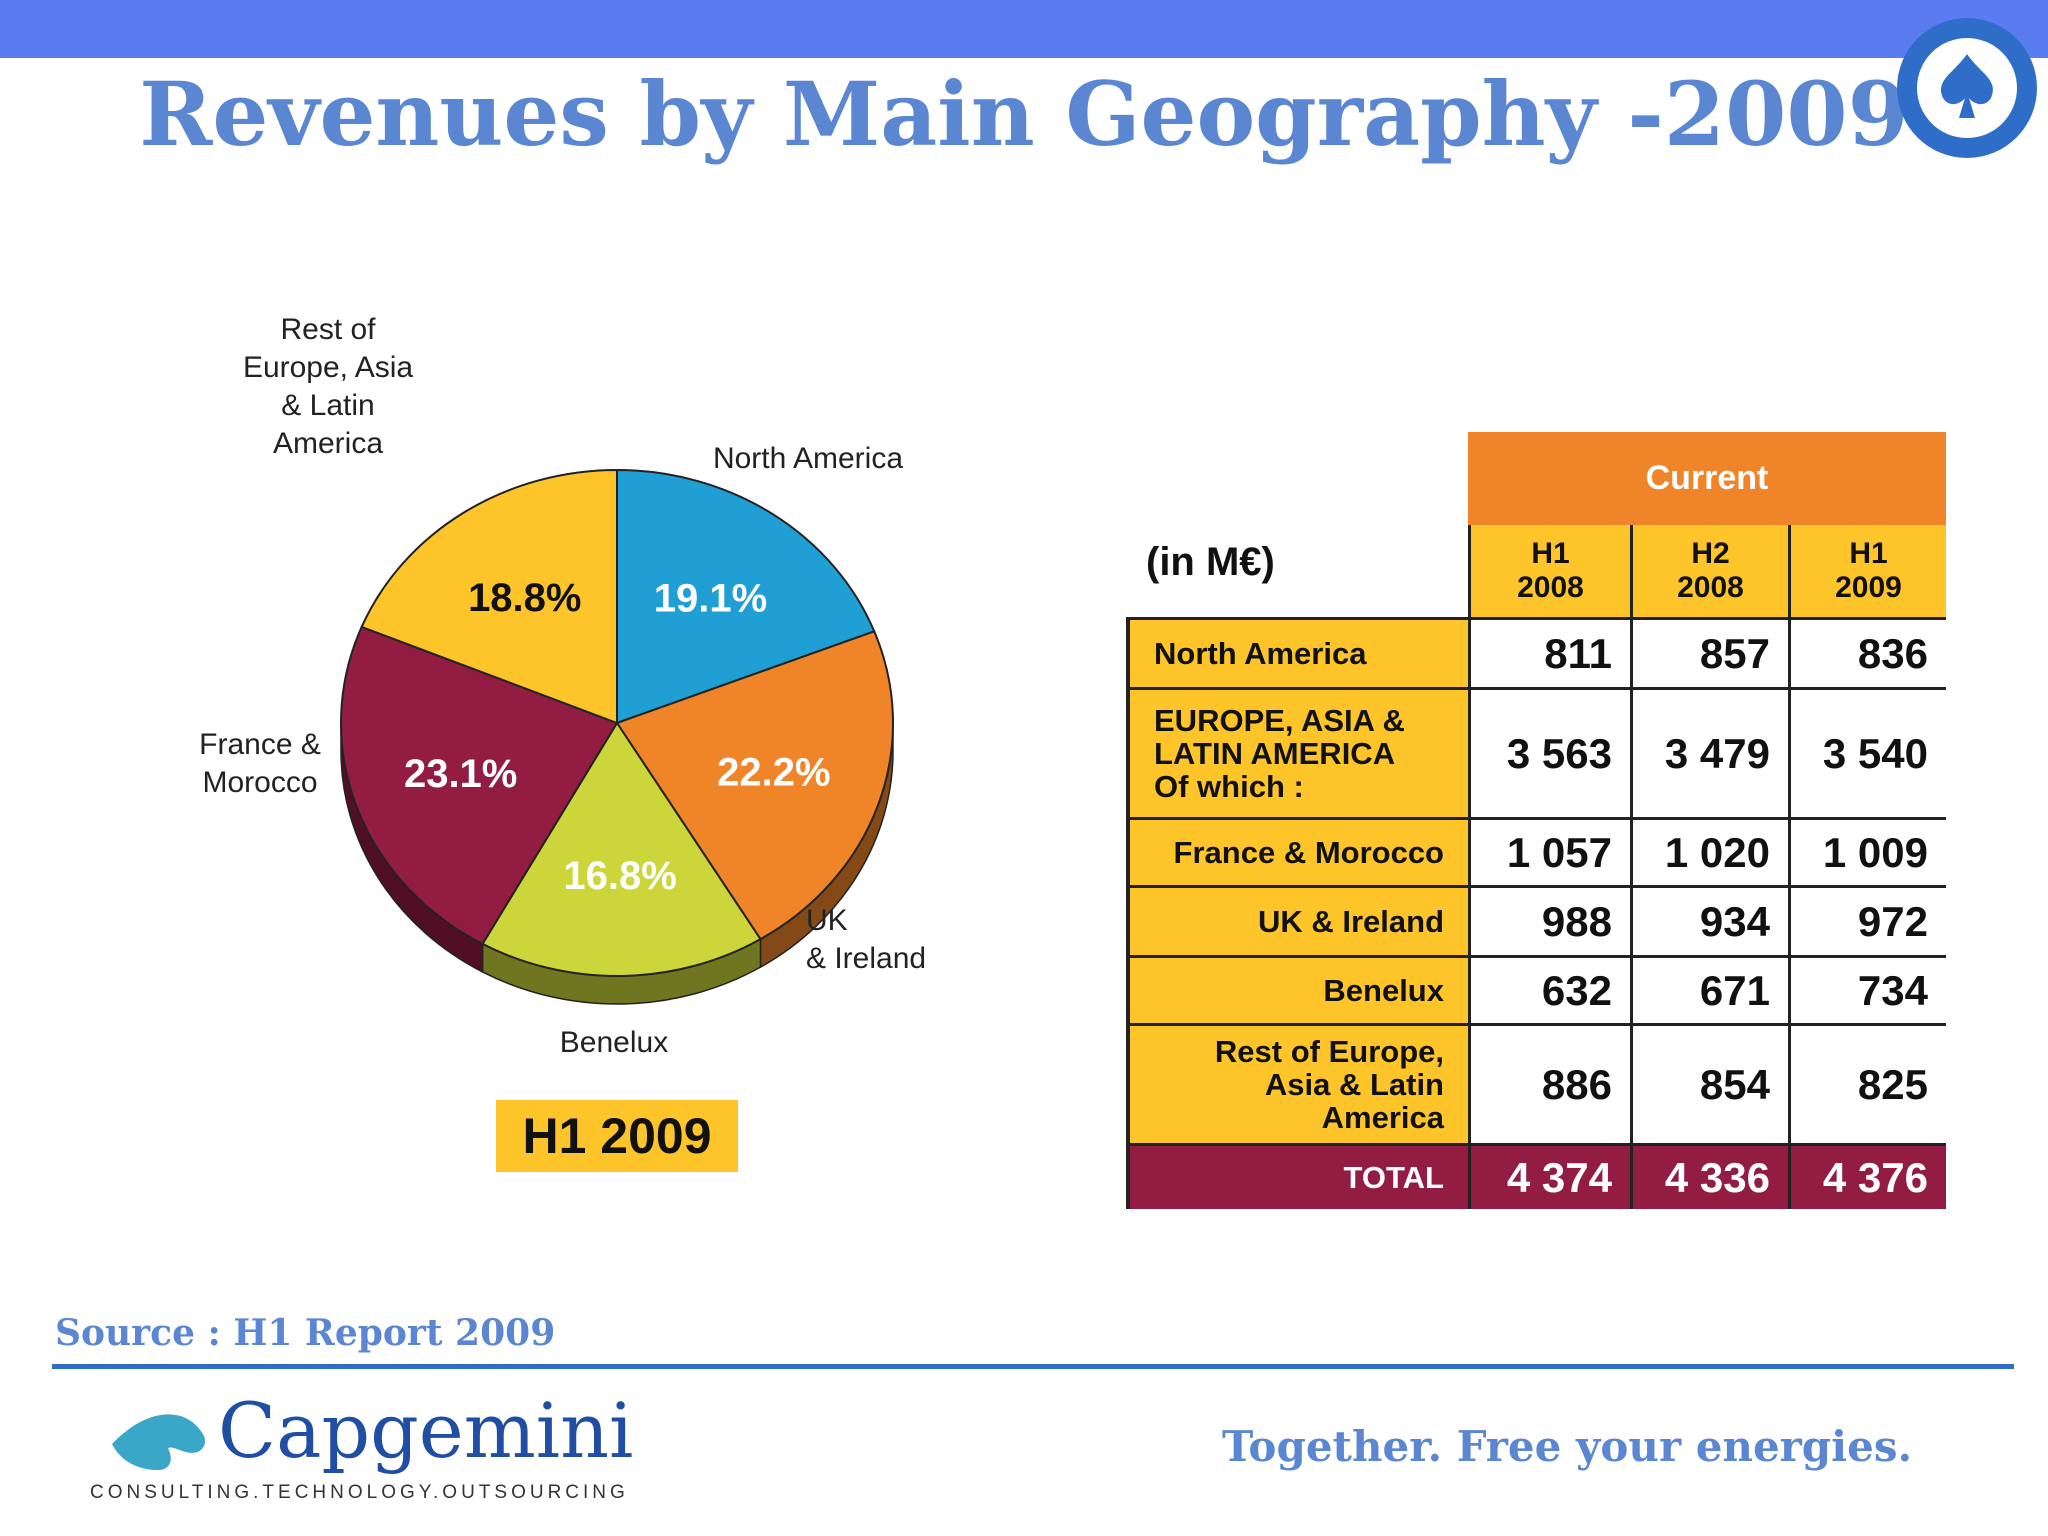  I want to click on row-0-value-0: 811, so click(1549, 652).